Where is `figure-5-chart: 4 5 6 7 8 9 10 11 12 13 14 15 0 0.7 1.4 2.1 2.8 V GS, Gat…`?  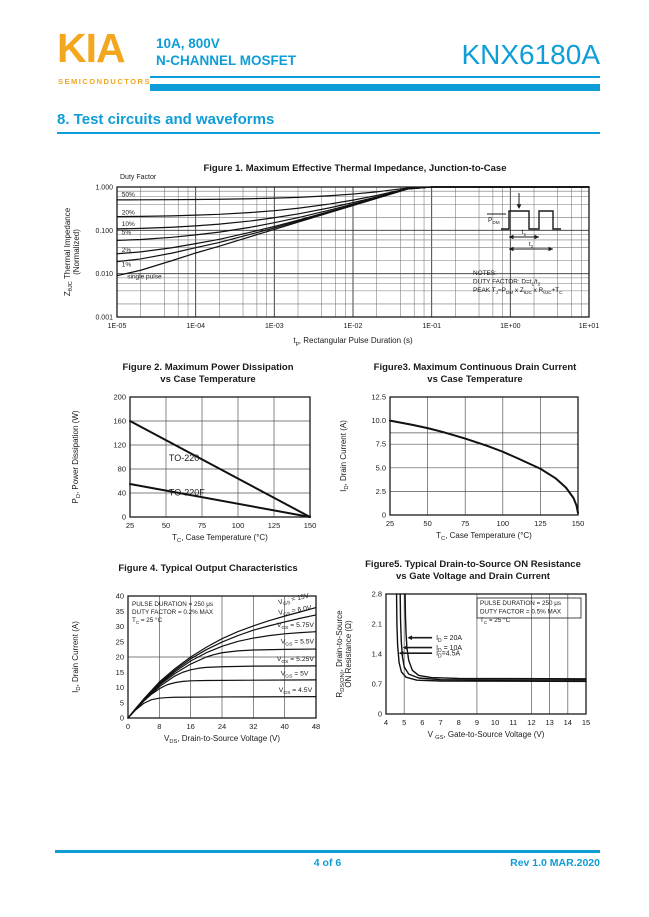 figure-5-chart: 4 5 6 7 8 9 10 11 12 13 14 15 0 0.7 1.4 2.1 2.8 V GS, Gat… is located at coordinates (462, 665).